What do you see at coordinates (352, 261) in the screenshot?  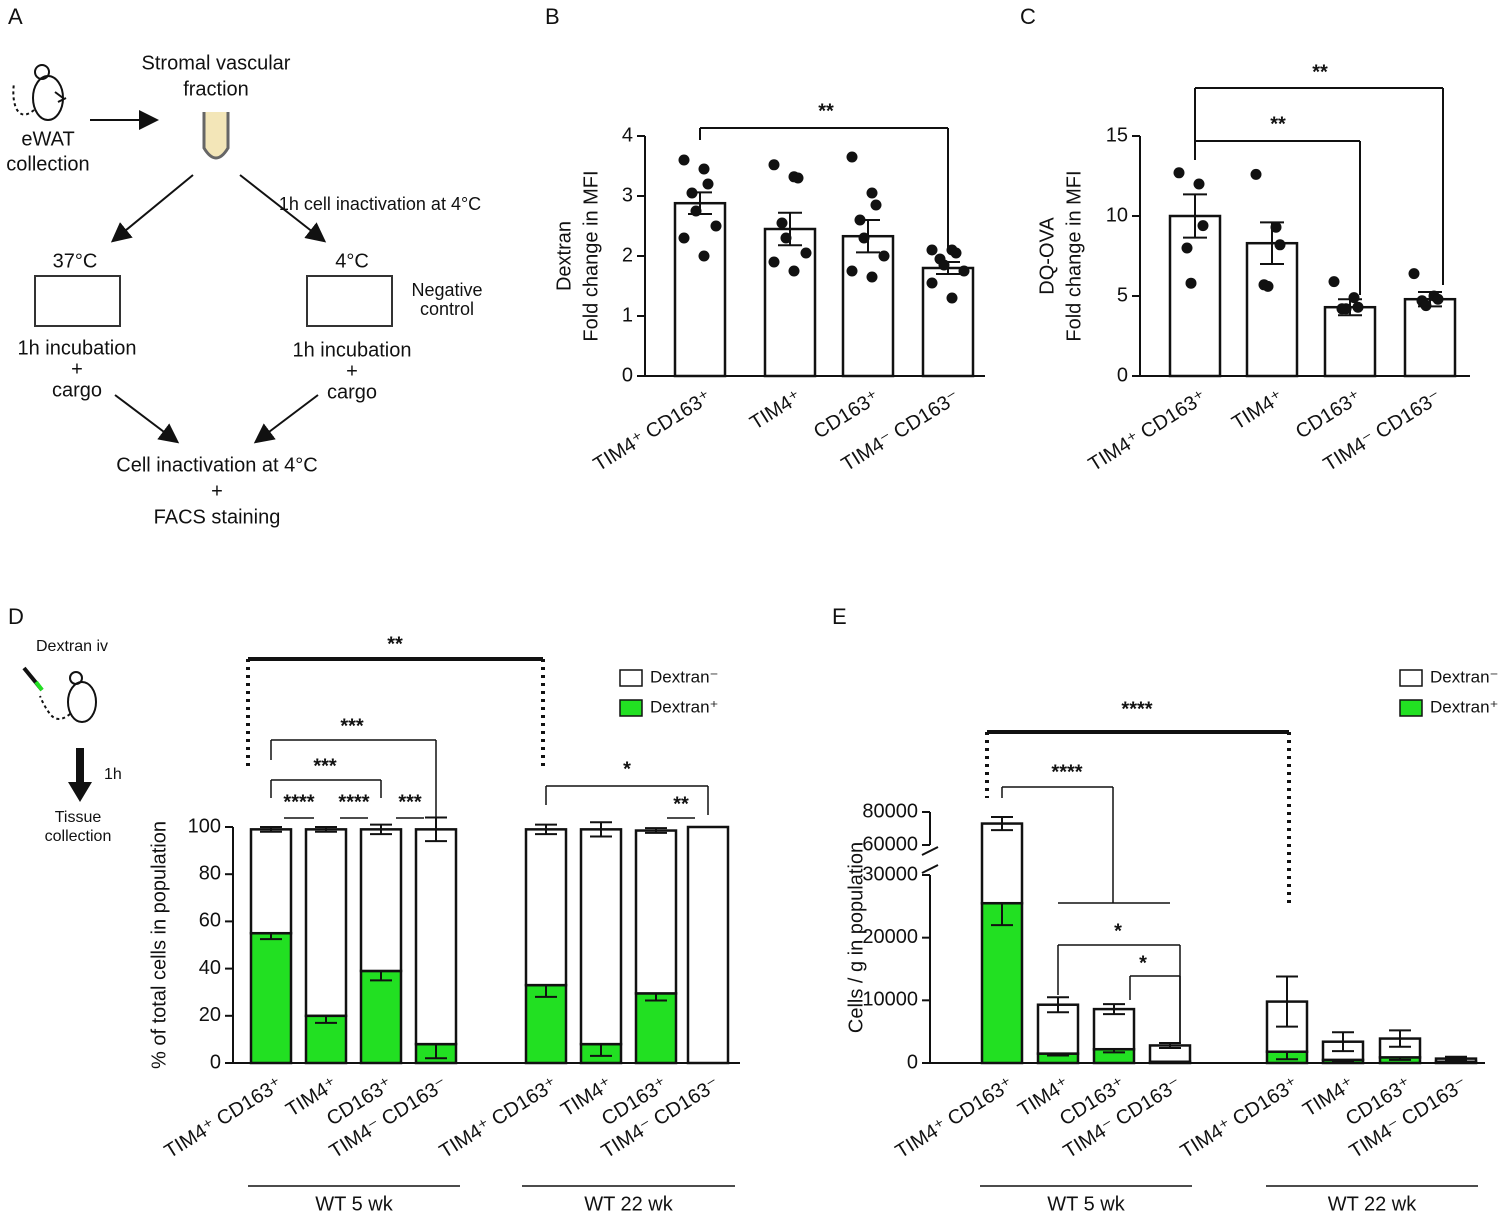 I see `diagram-text: 4°C` at bounding box center [352, 261].